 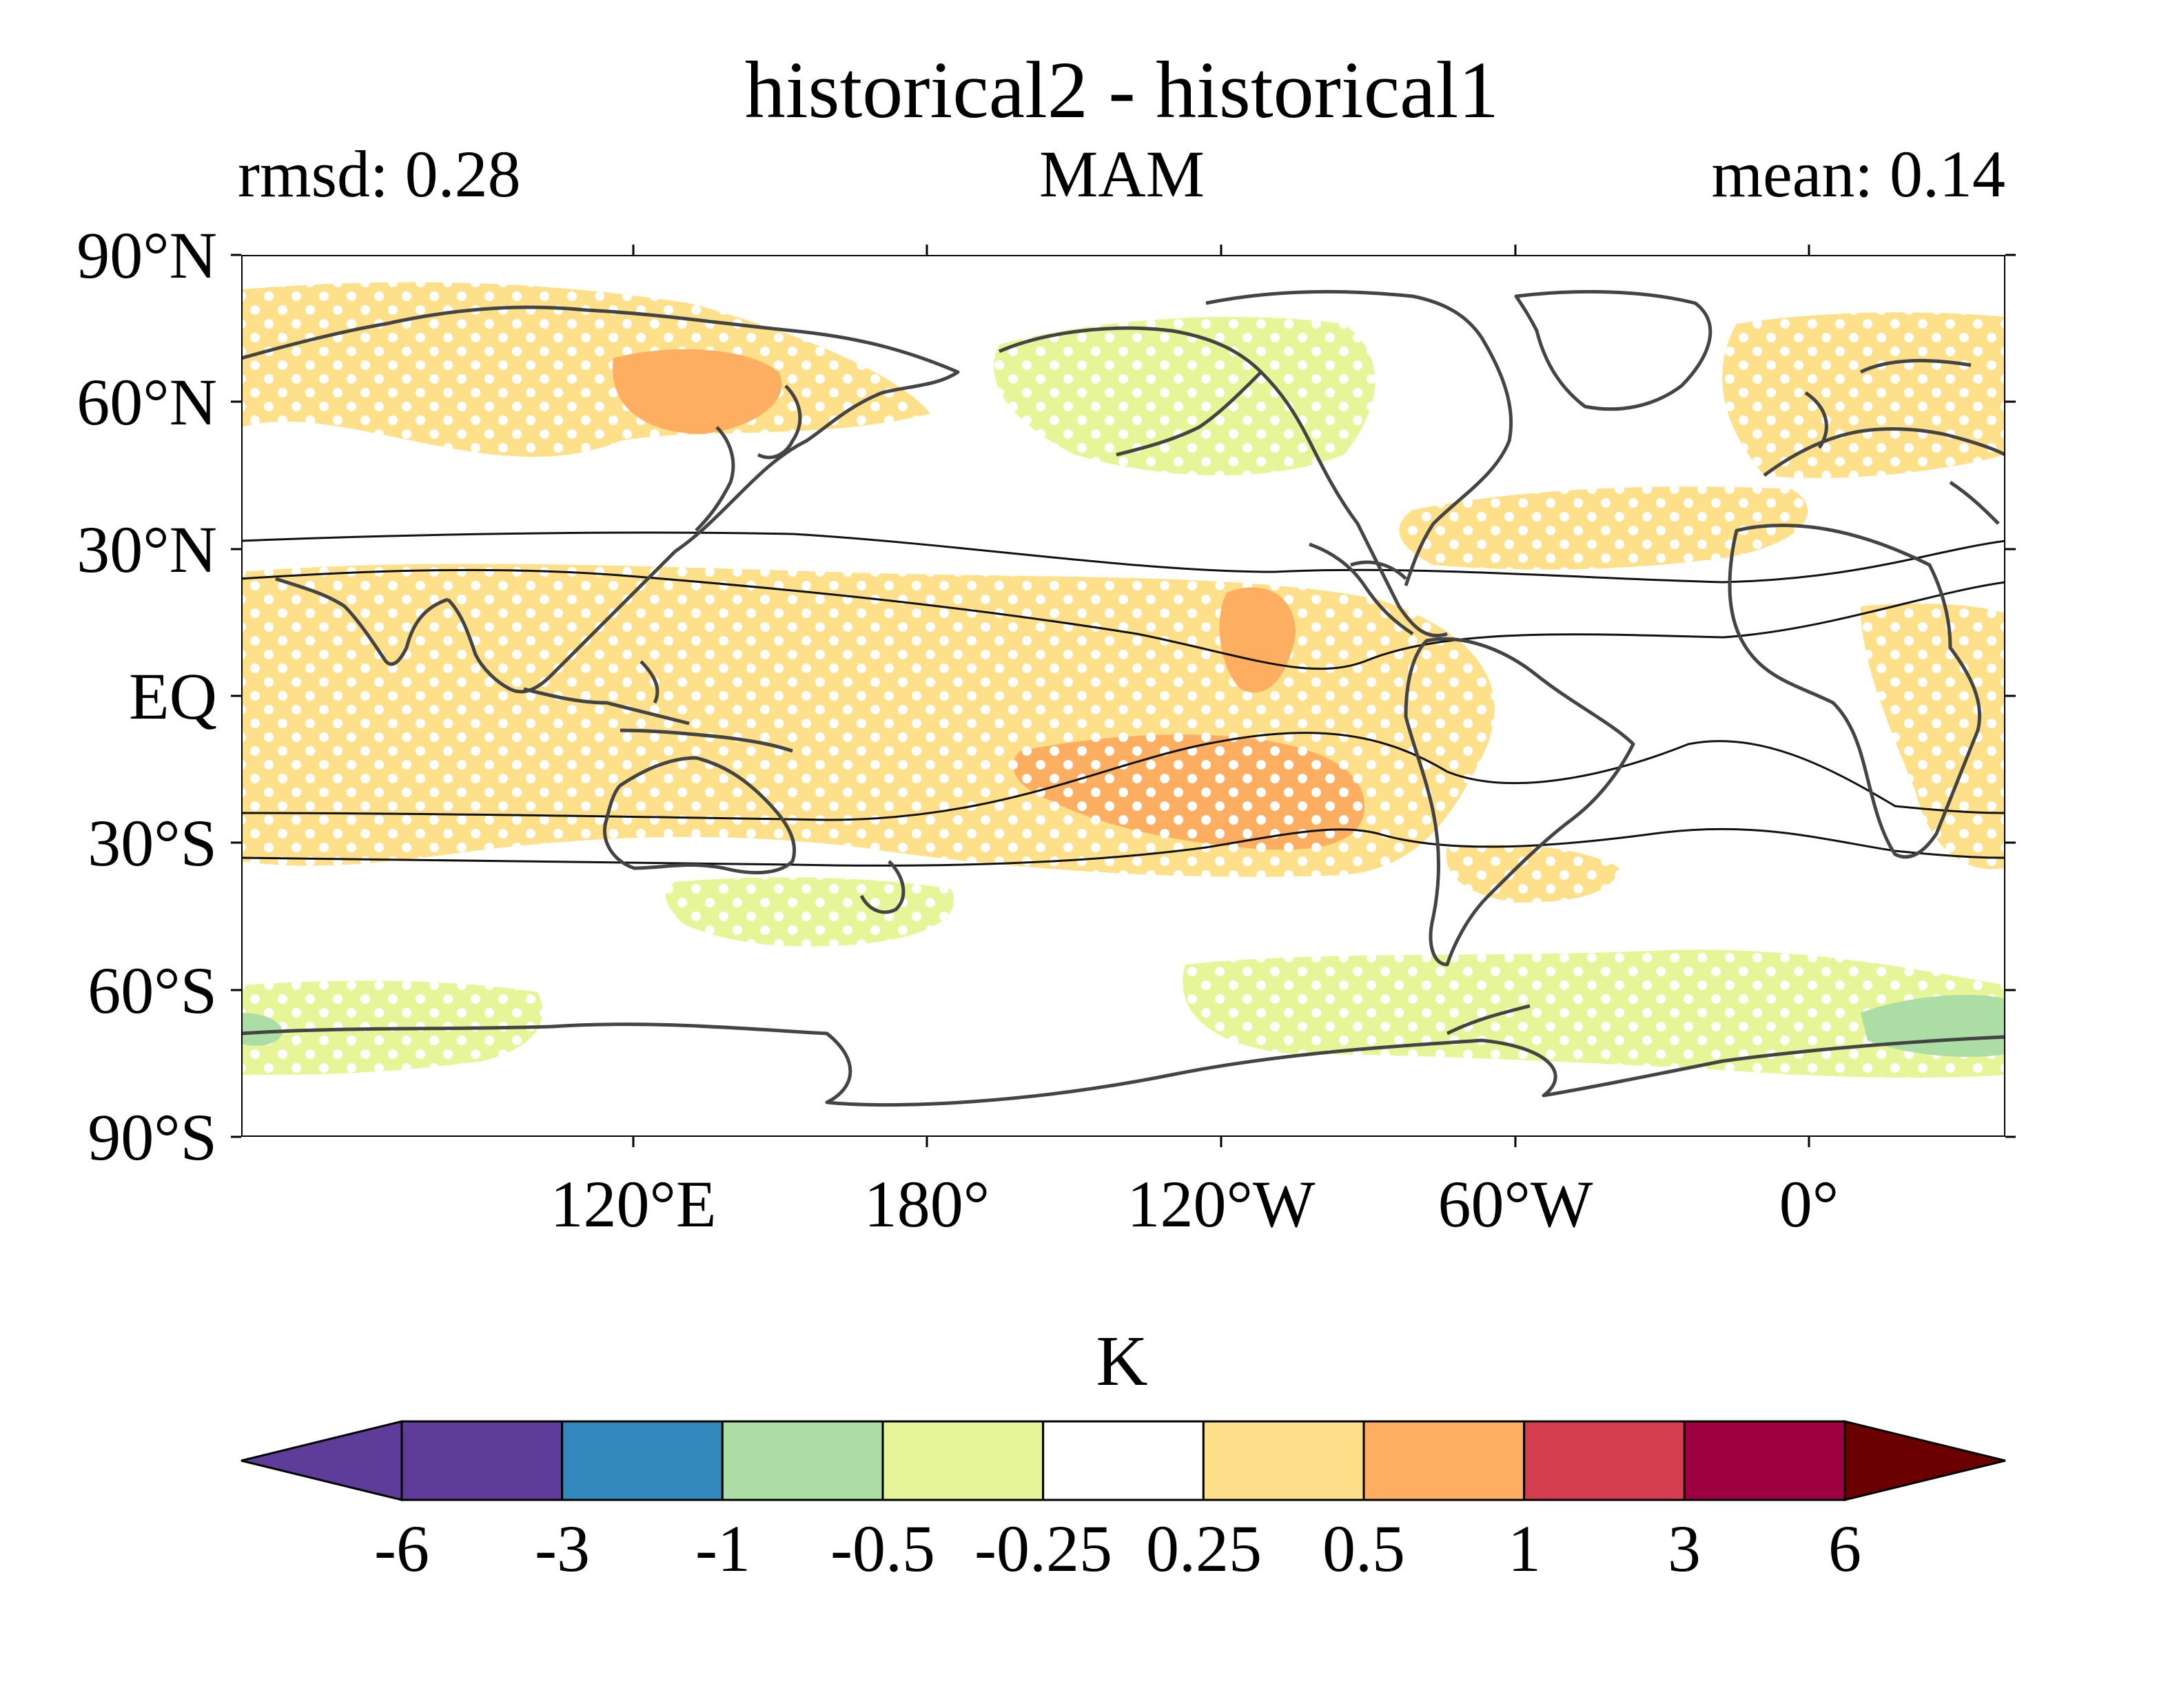 I want to click on colorbar-unit-label: K, so click(x=1121, y=1361).